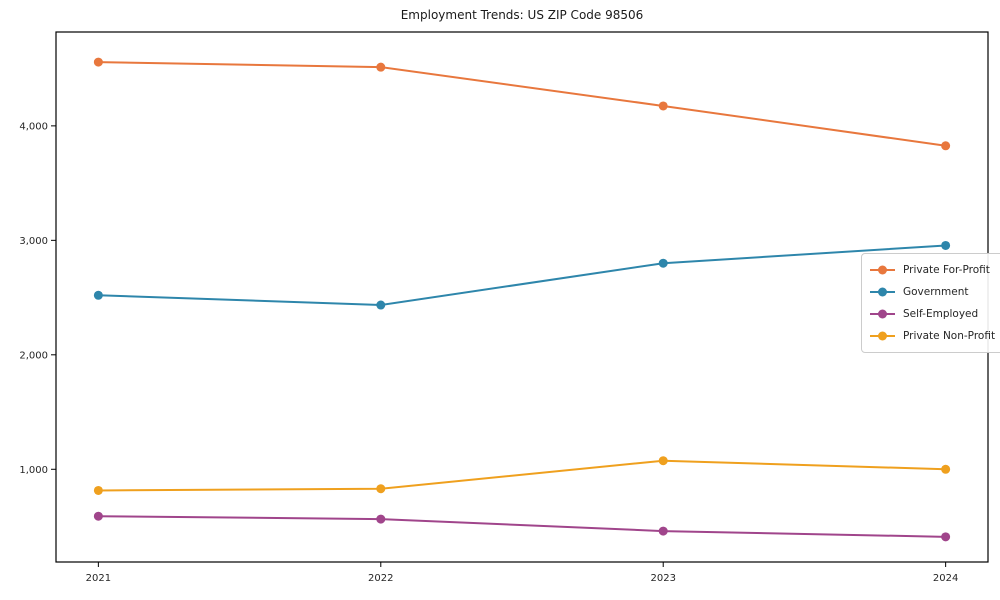 The width and height of the screenshot is (1000, 600). What do you see at coordinates (945, 578) in the screenshot?
I see `x-tick-label: 2024` at bounding box center [945, 578].